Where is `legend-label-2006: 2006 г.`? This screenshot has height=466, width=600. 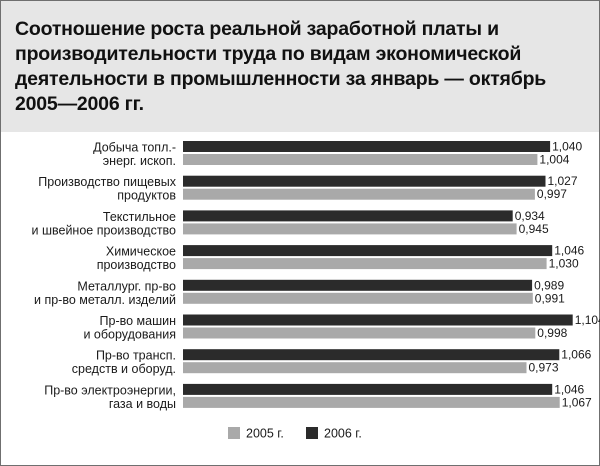 legend-label-2006: 2006 г. is located at coordinates (343, 434).